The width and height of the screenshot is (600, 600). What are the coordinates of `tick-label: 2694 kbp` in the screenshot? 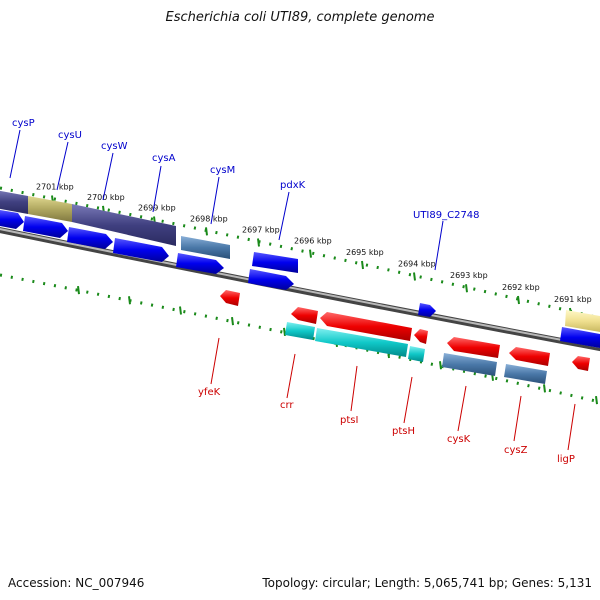 It's located at (417, 264).